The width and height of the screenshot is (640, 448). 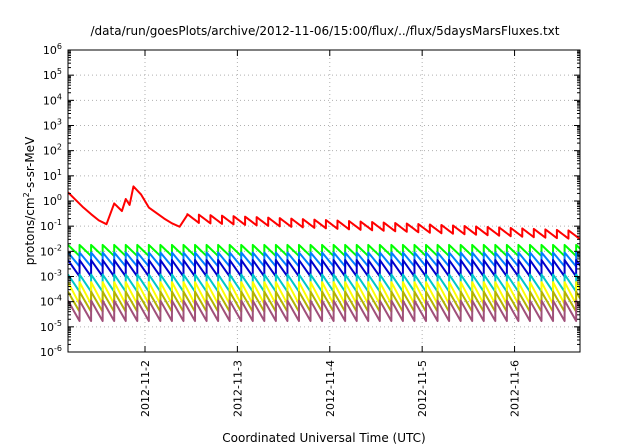 I want to click on x-tick-label: 2012-11-6, so click(x=515, y=388).